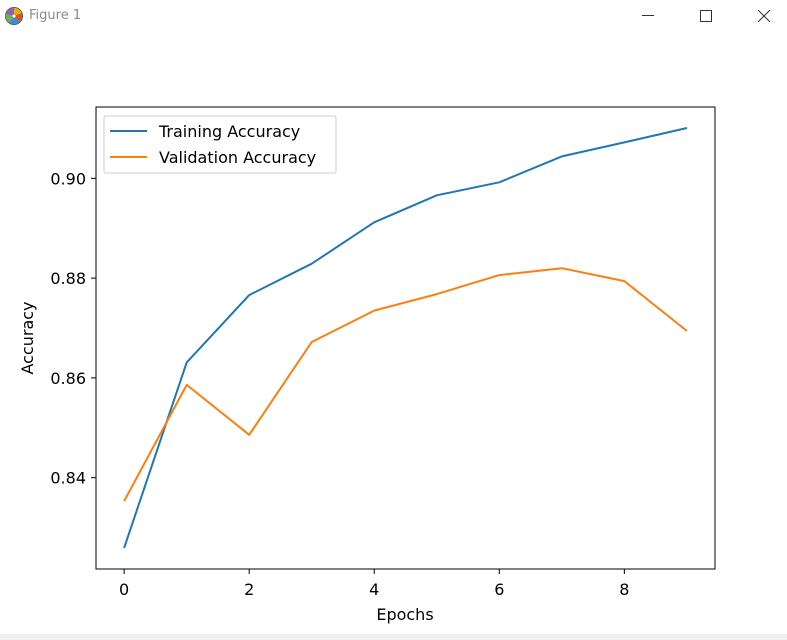 This screenshot has height=640, width=787. Describe the element at coordinates (393, 637) in the screenshot. I see `status-bar` at that location.